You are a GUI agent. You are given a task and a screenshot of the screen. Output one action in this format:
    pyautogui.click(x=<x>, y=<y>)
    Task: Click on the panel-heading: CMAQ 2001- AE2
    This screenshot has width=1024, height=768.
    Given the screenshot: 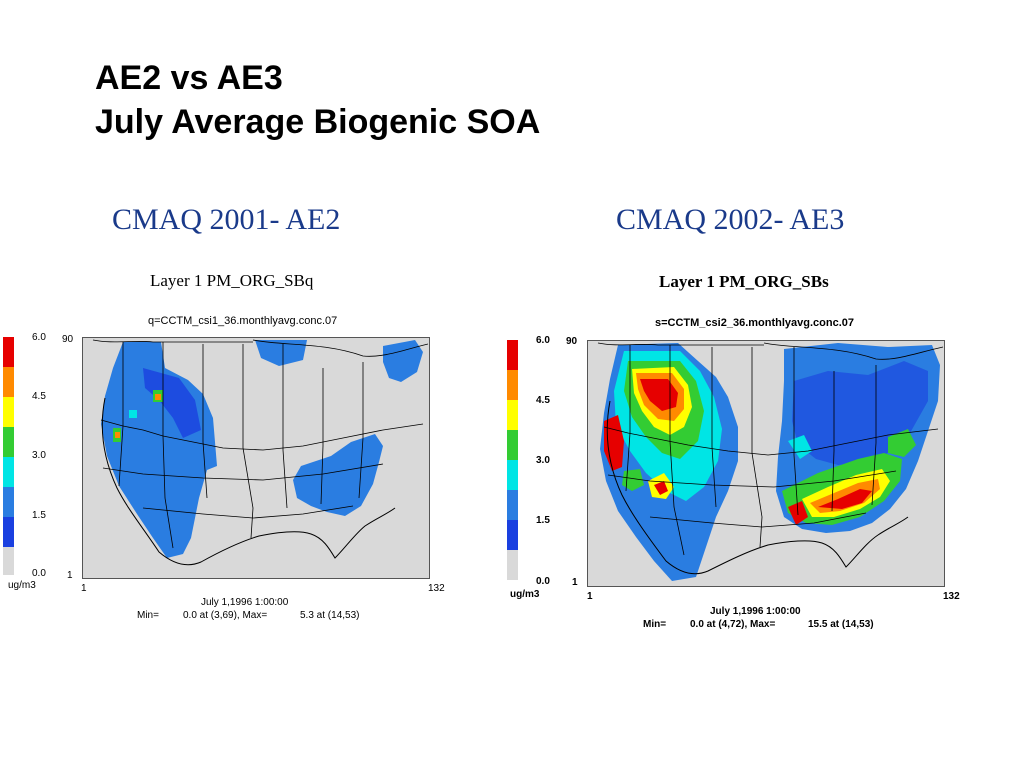 What is the action you would take?
    pyautogui.click(x=226, y=219)
    